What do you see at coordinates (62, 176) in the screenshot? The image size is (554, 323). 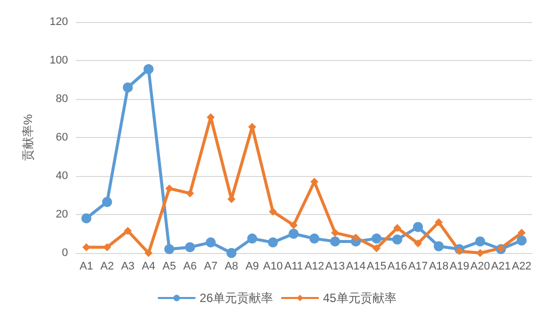 I see `y-tick-label: 40` at bounding box center [62, 176].